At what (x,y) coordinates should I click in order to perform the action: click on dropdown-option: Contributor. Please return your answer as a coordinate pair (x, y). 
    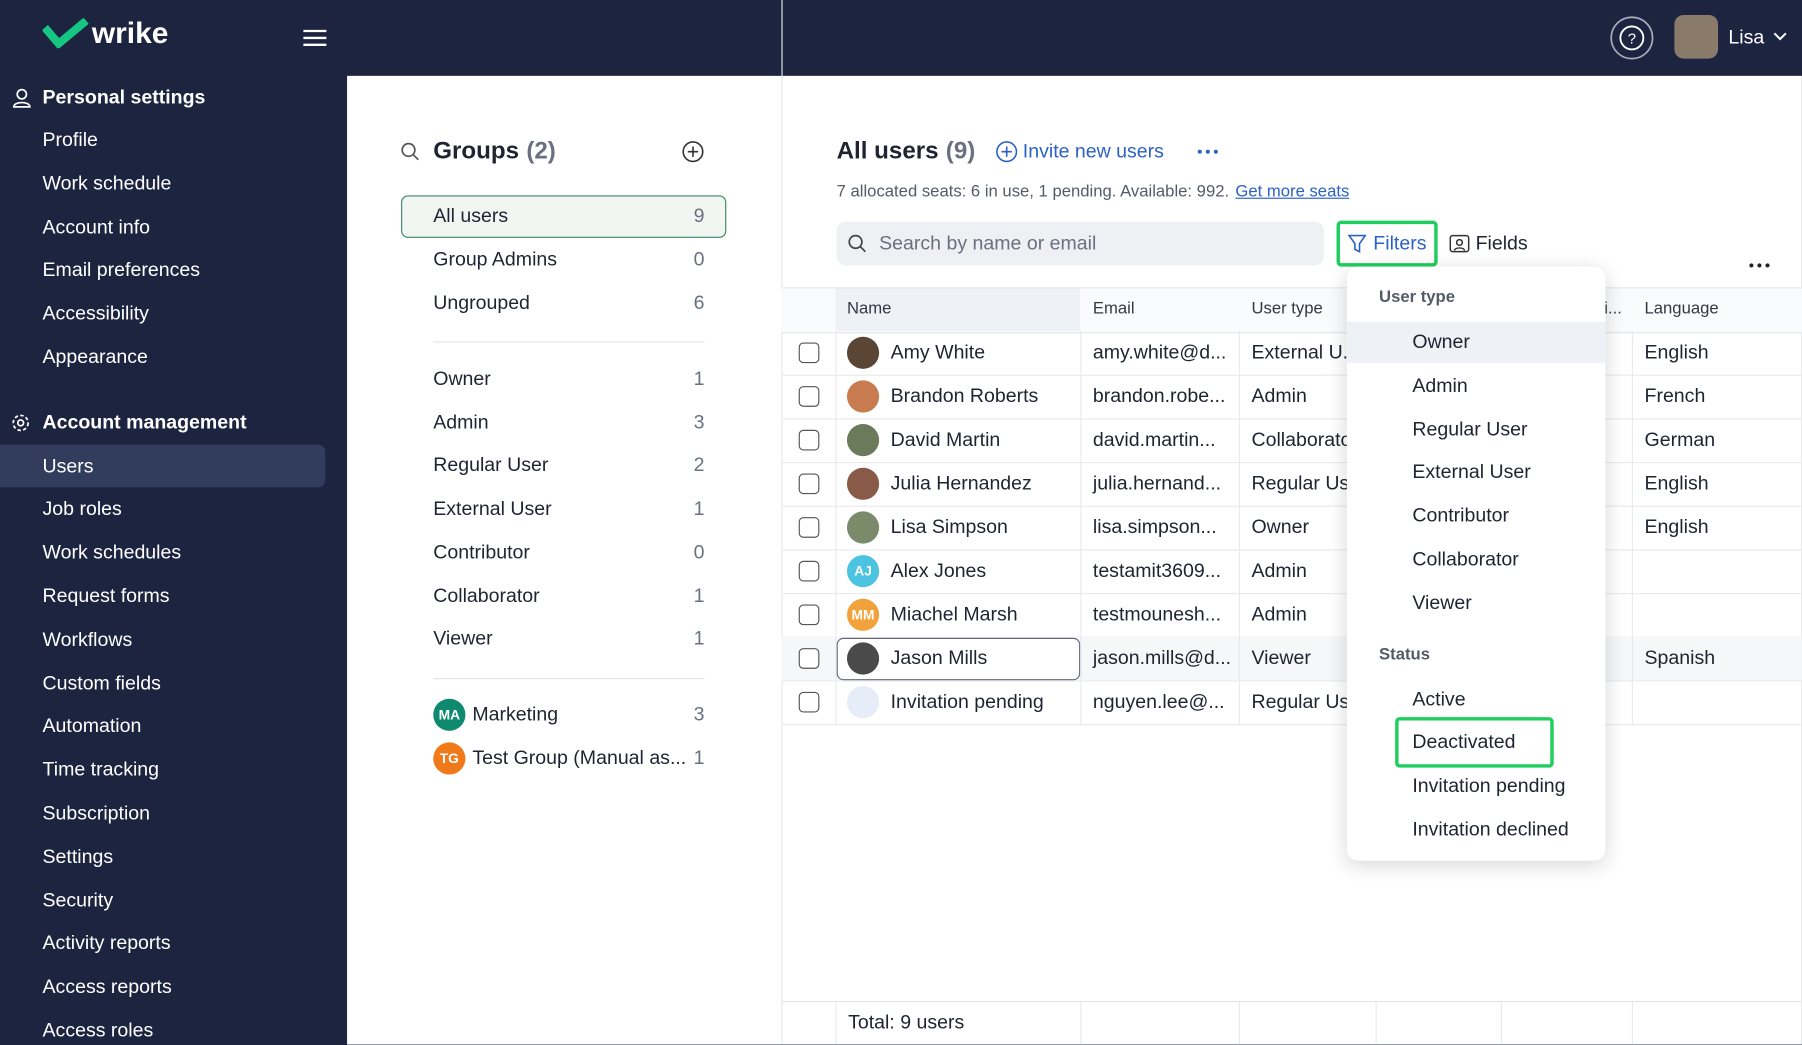
    Looking at the image, I should click on (1461, 515).